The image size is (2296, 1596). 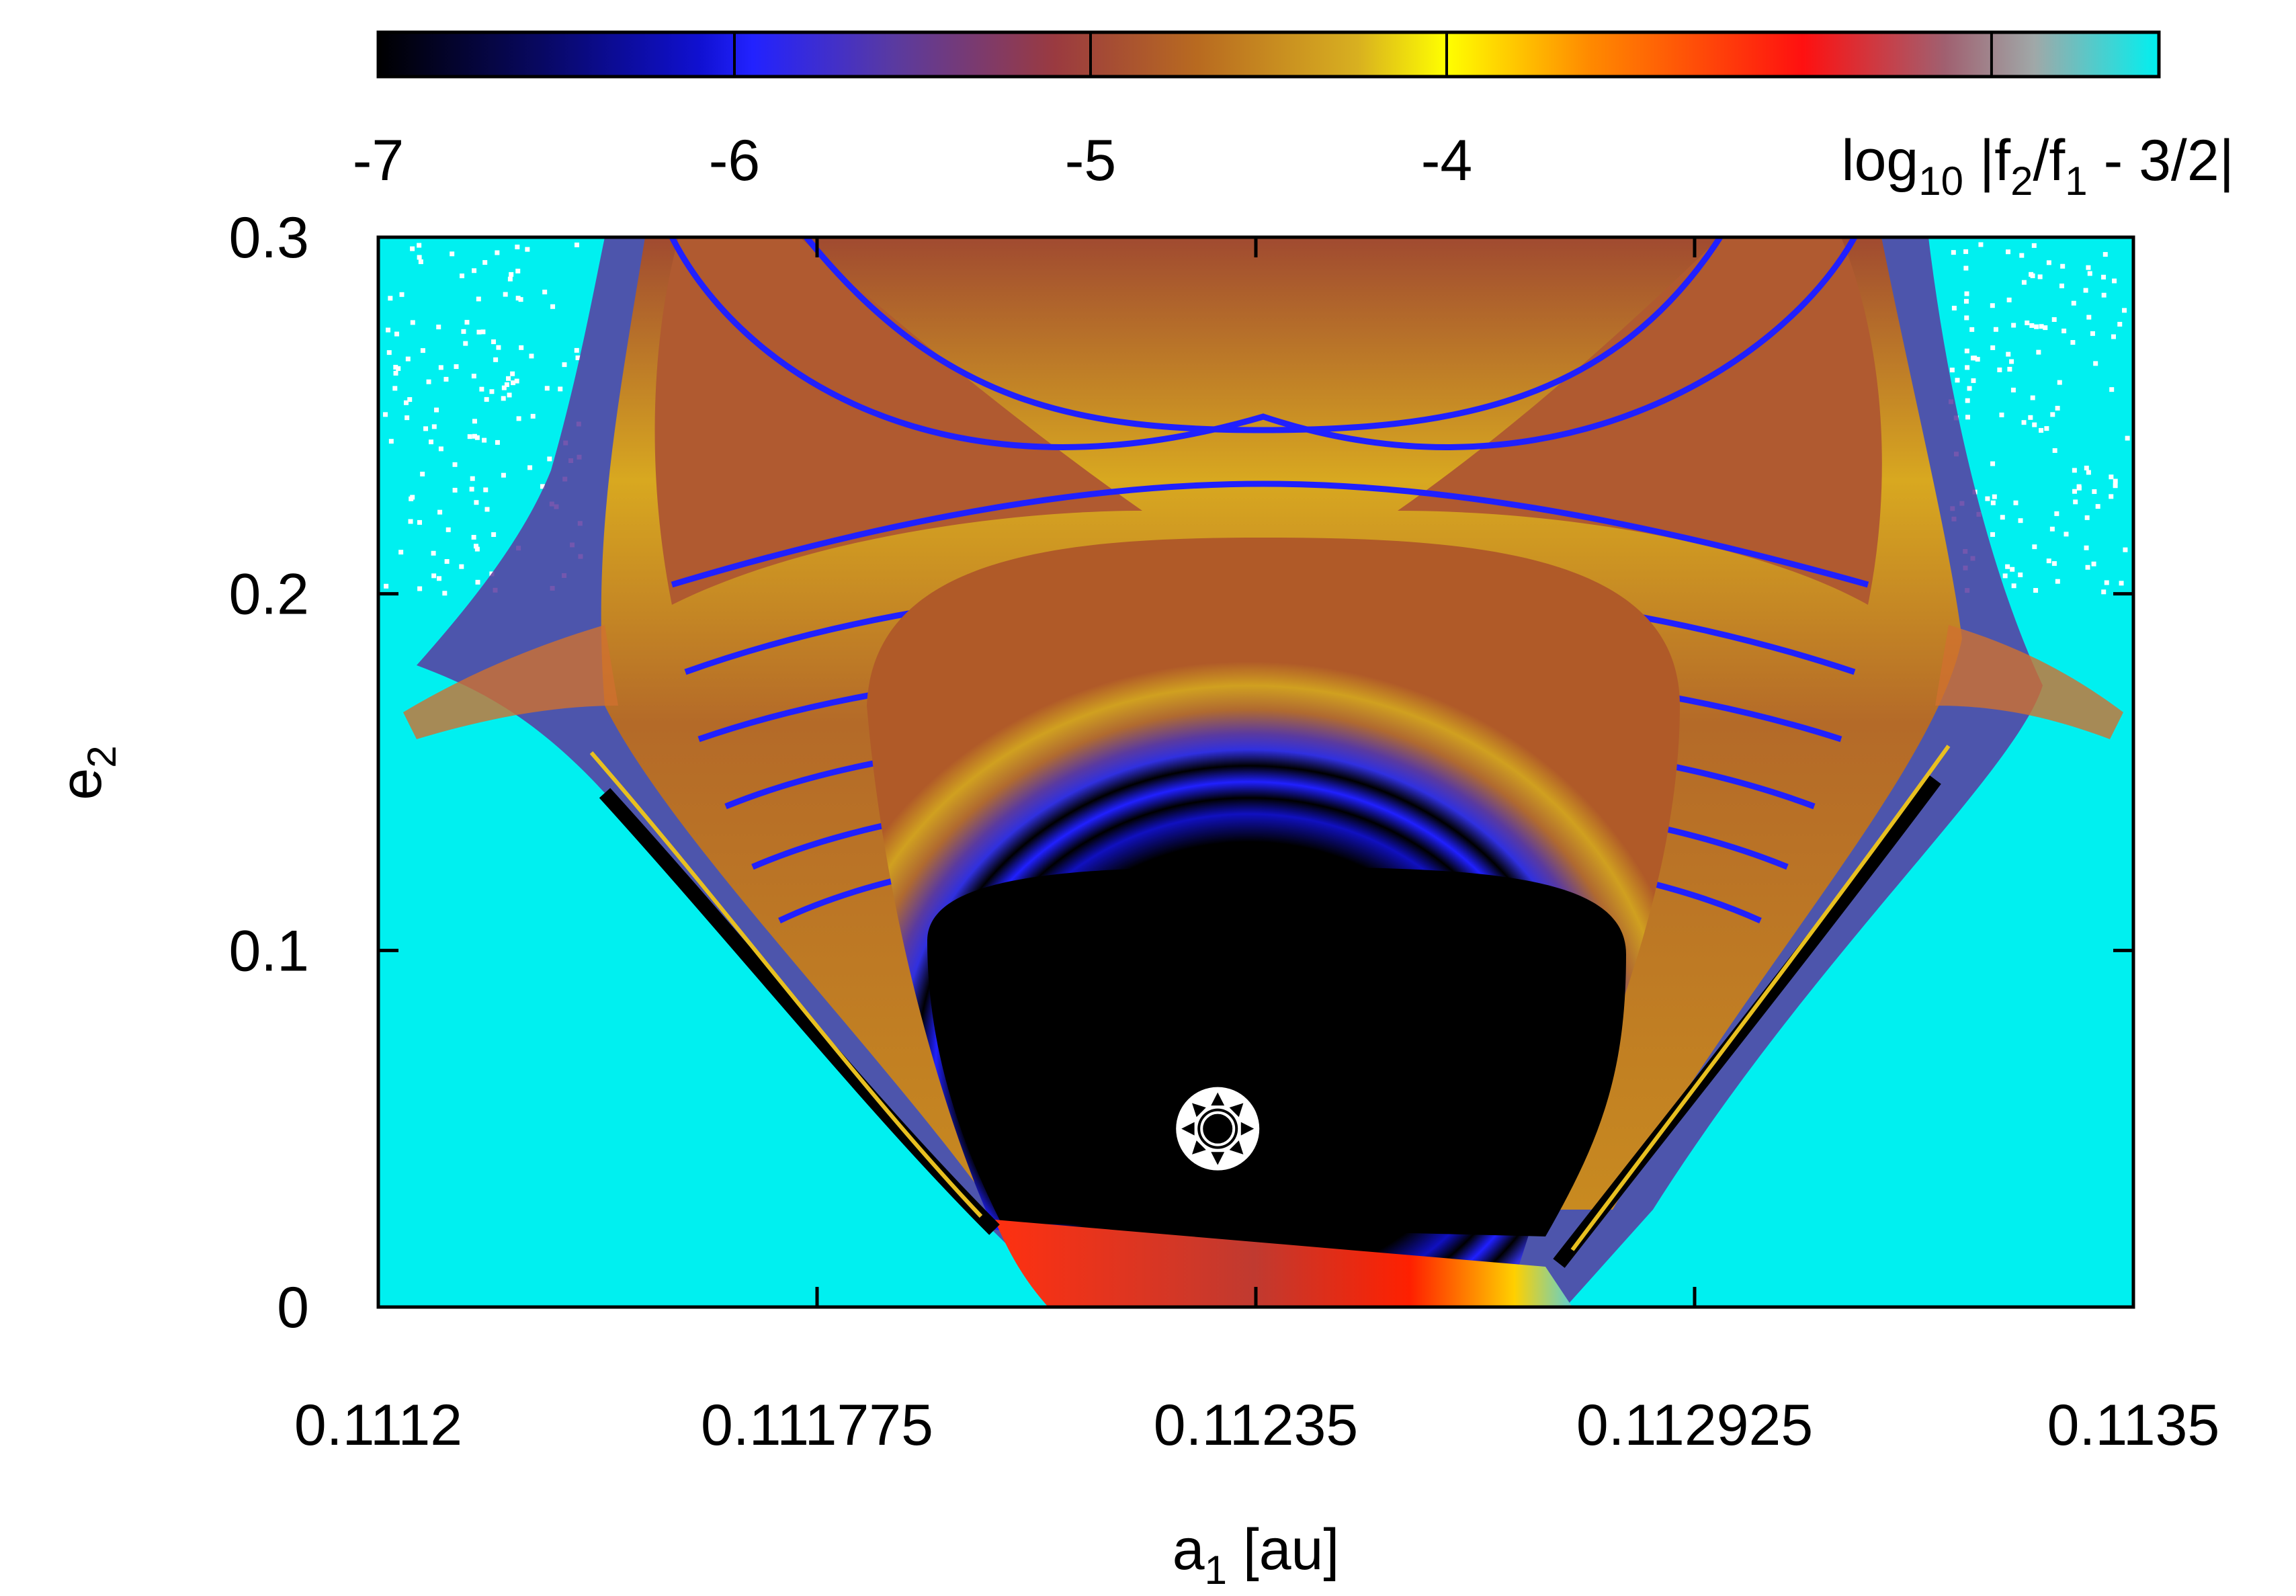 I want to click on y-tick-label: 0.1, so click(x=268, y=951).